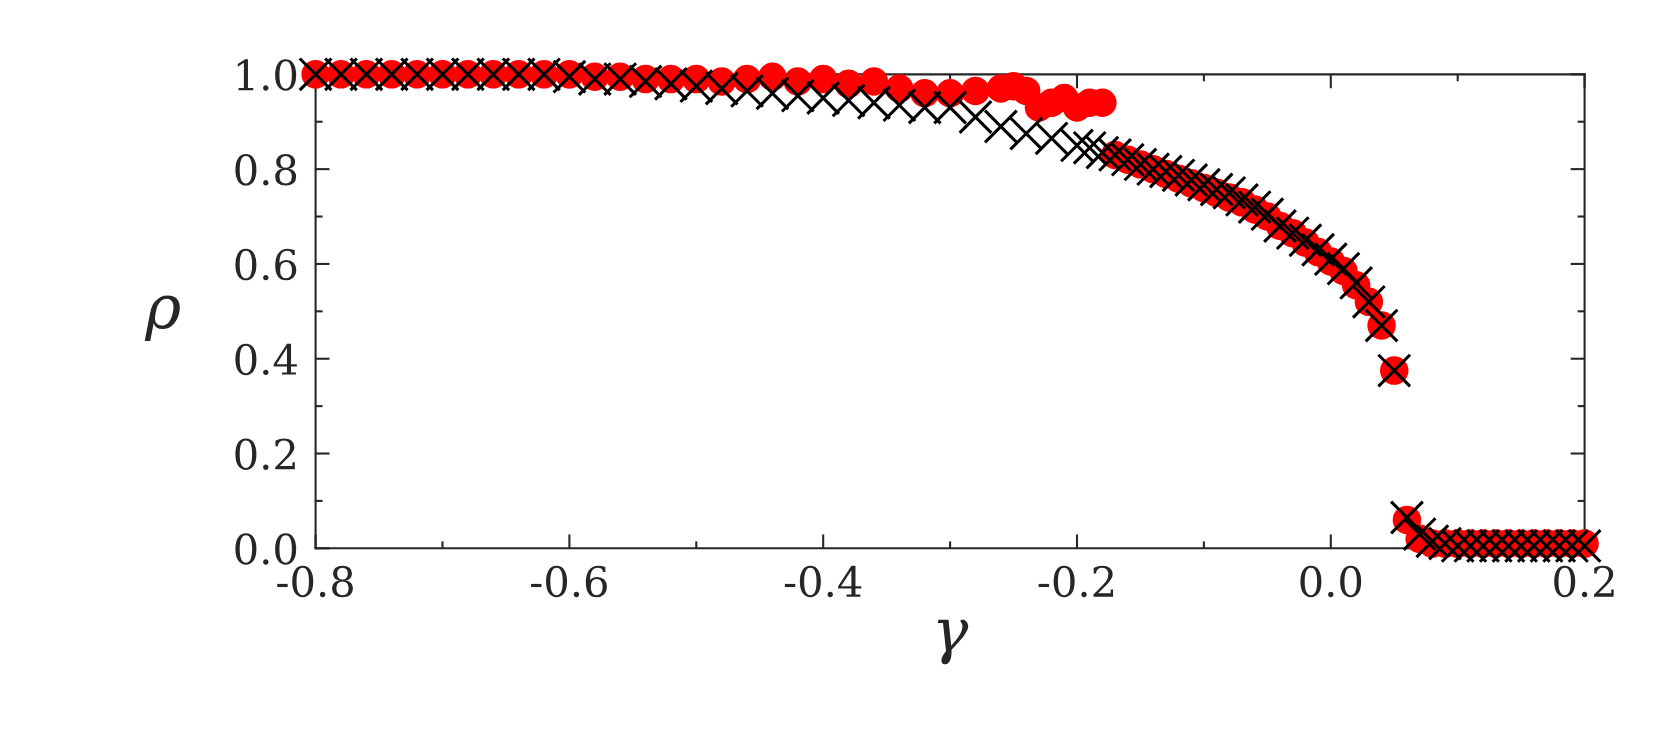 The image size is (1661, 736). Describe the element at coordinates (1076, 581) in the screenshot. I see `x-tick-label: -0.2` at that location.